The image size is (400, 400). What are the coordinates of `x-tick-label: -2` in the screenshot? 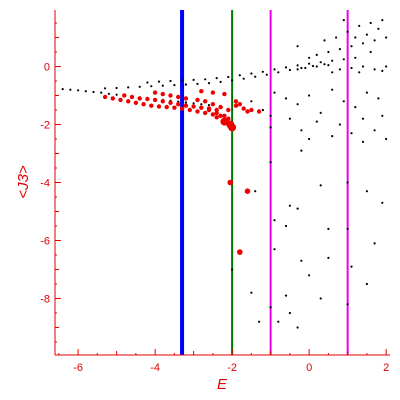 It's located at (232, 368).